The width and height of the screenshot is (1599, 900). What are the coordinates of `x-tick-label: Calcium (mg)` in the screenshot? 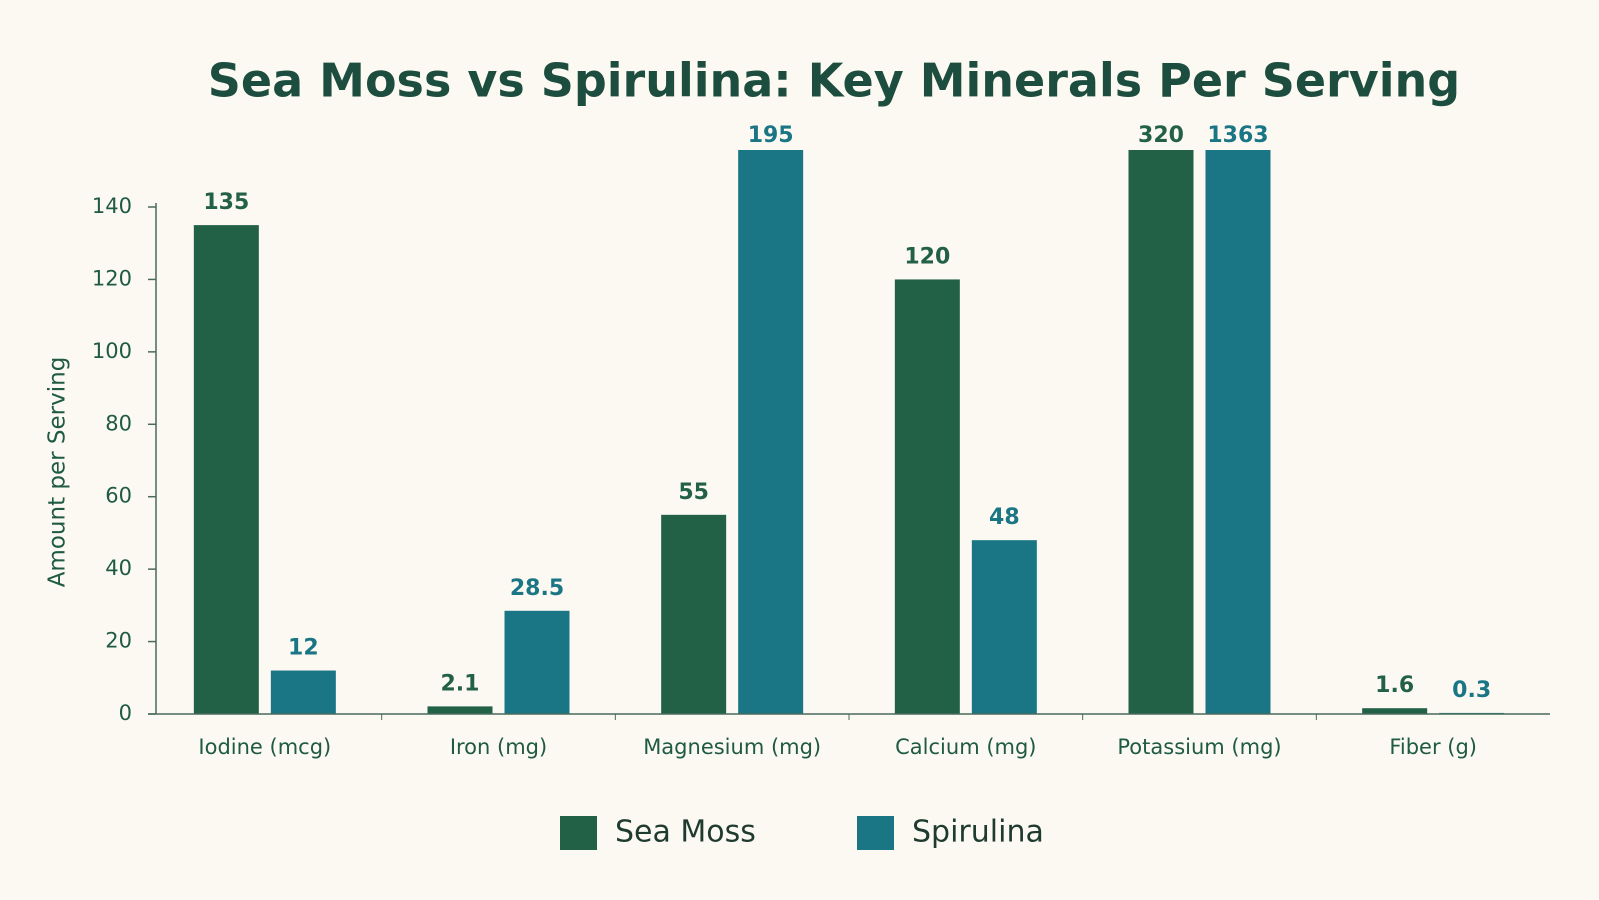 It's located at (965, 747).